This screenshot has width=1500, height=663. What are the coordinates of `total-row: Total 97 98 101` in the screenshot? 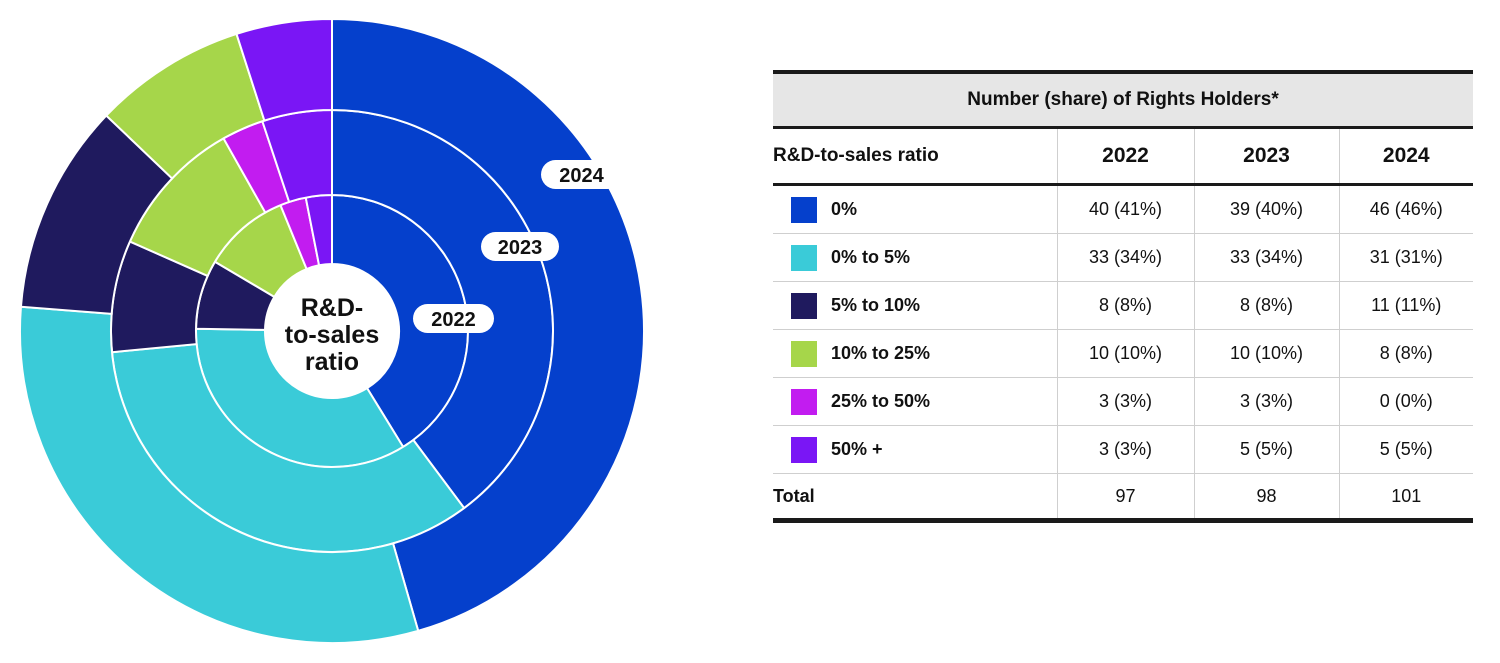 It's located at (1123, 498).